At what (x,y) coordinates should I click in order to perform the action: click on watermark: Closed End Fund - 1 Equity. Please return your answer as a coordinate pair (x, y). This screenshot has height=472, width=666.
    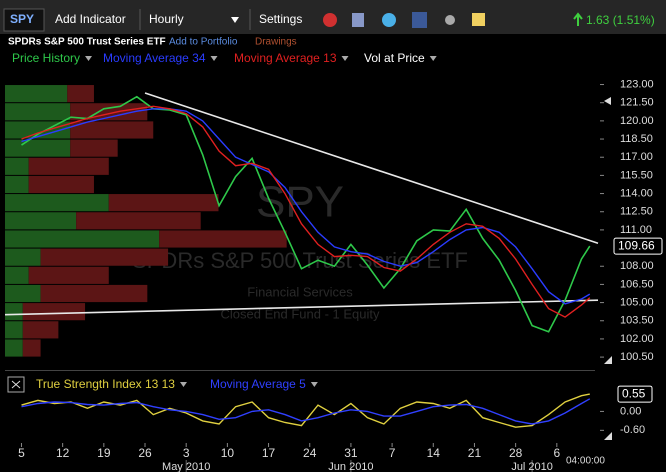
    Looking at the image, I should click on (300, 313).